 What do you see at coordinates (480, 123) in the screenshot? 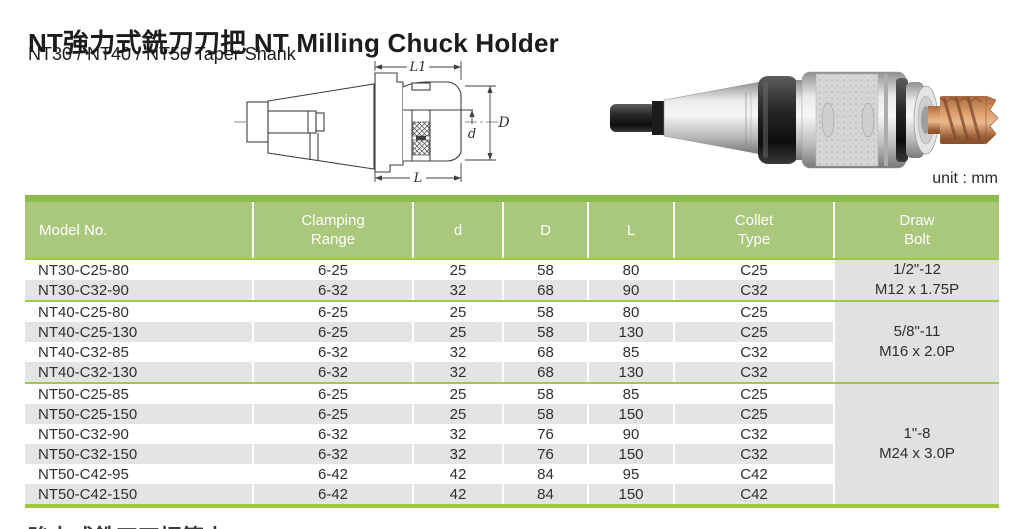
I see `dim-D` at bounding box center [480, 123].